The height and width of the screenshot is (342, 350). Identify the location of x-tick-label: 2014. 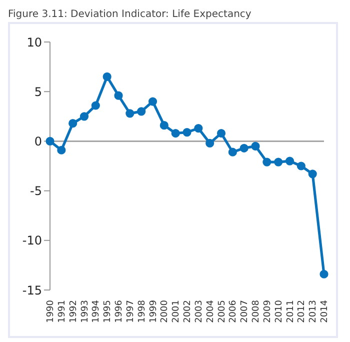
(325, 311).